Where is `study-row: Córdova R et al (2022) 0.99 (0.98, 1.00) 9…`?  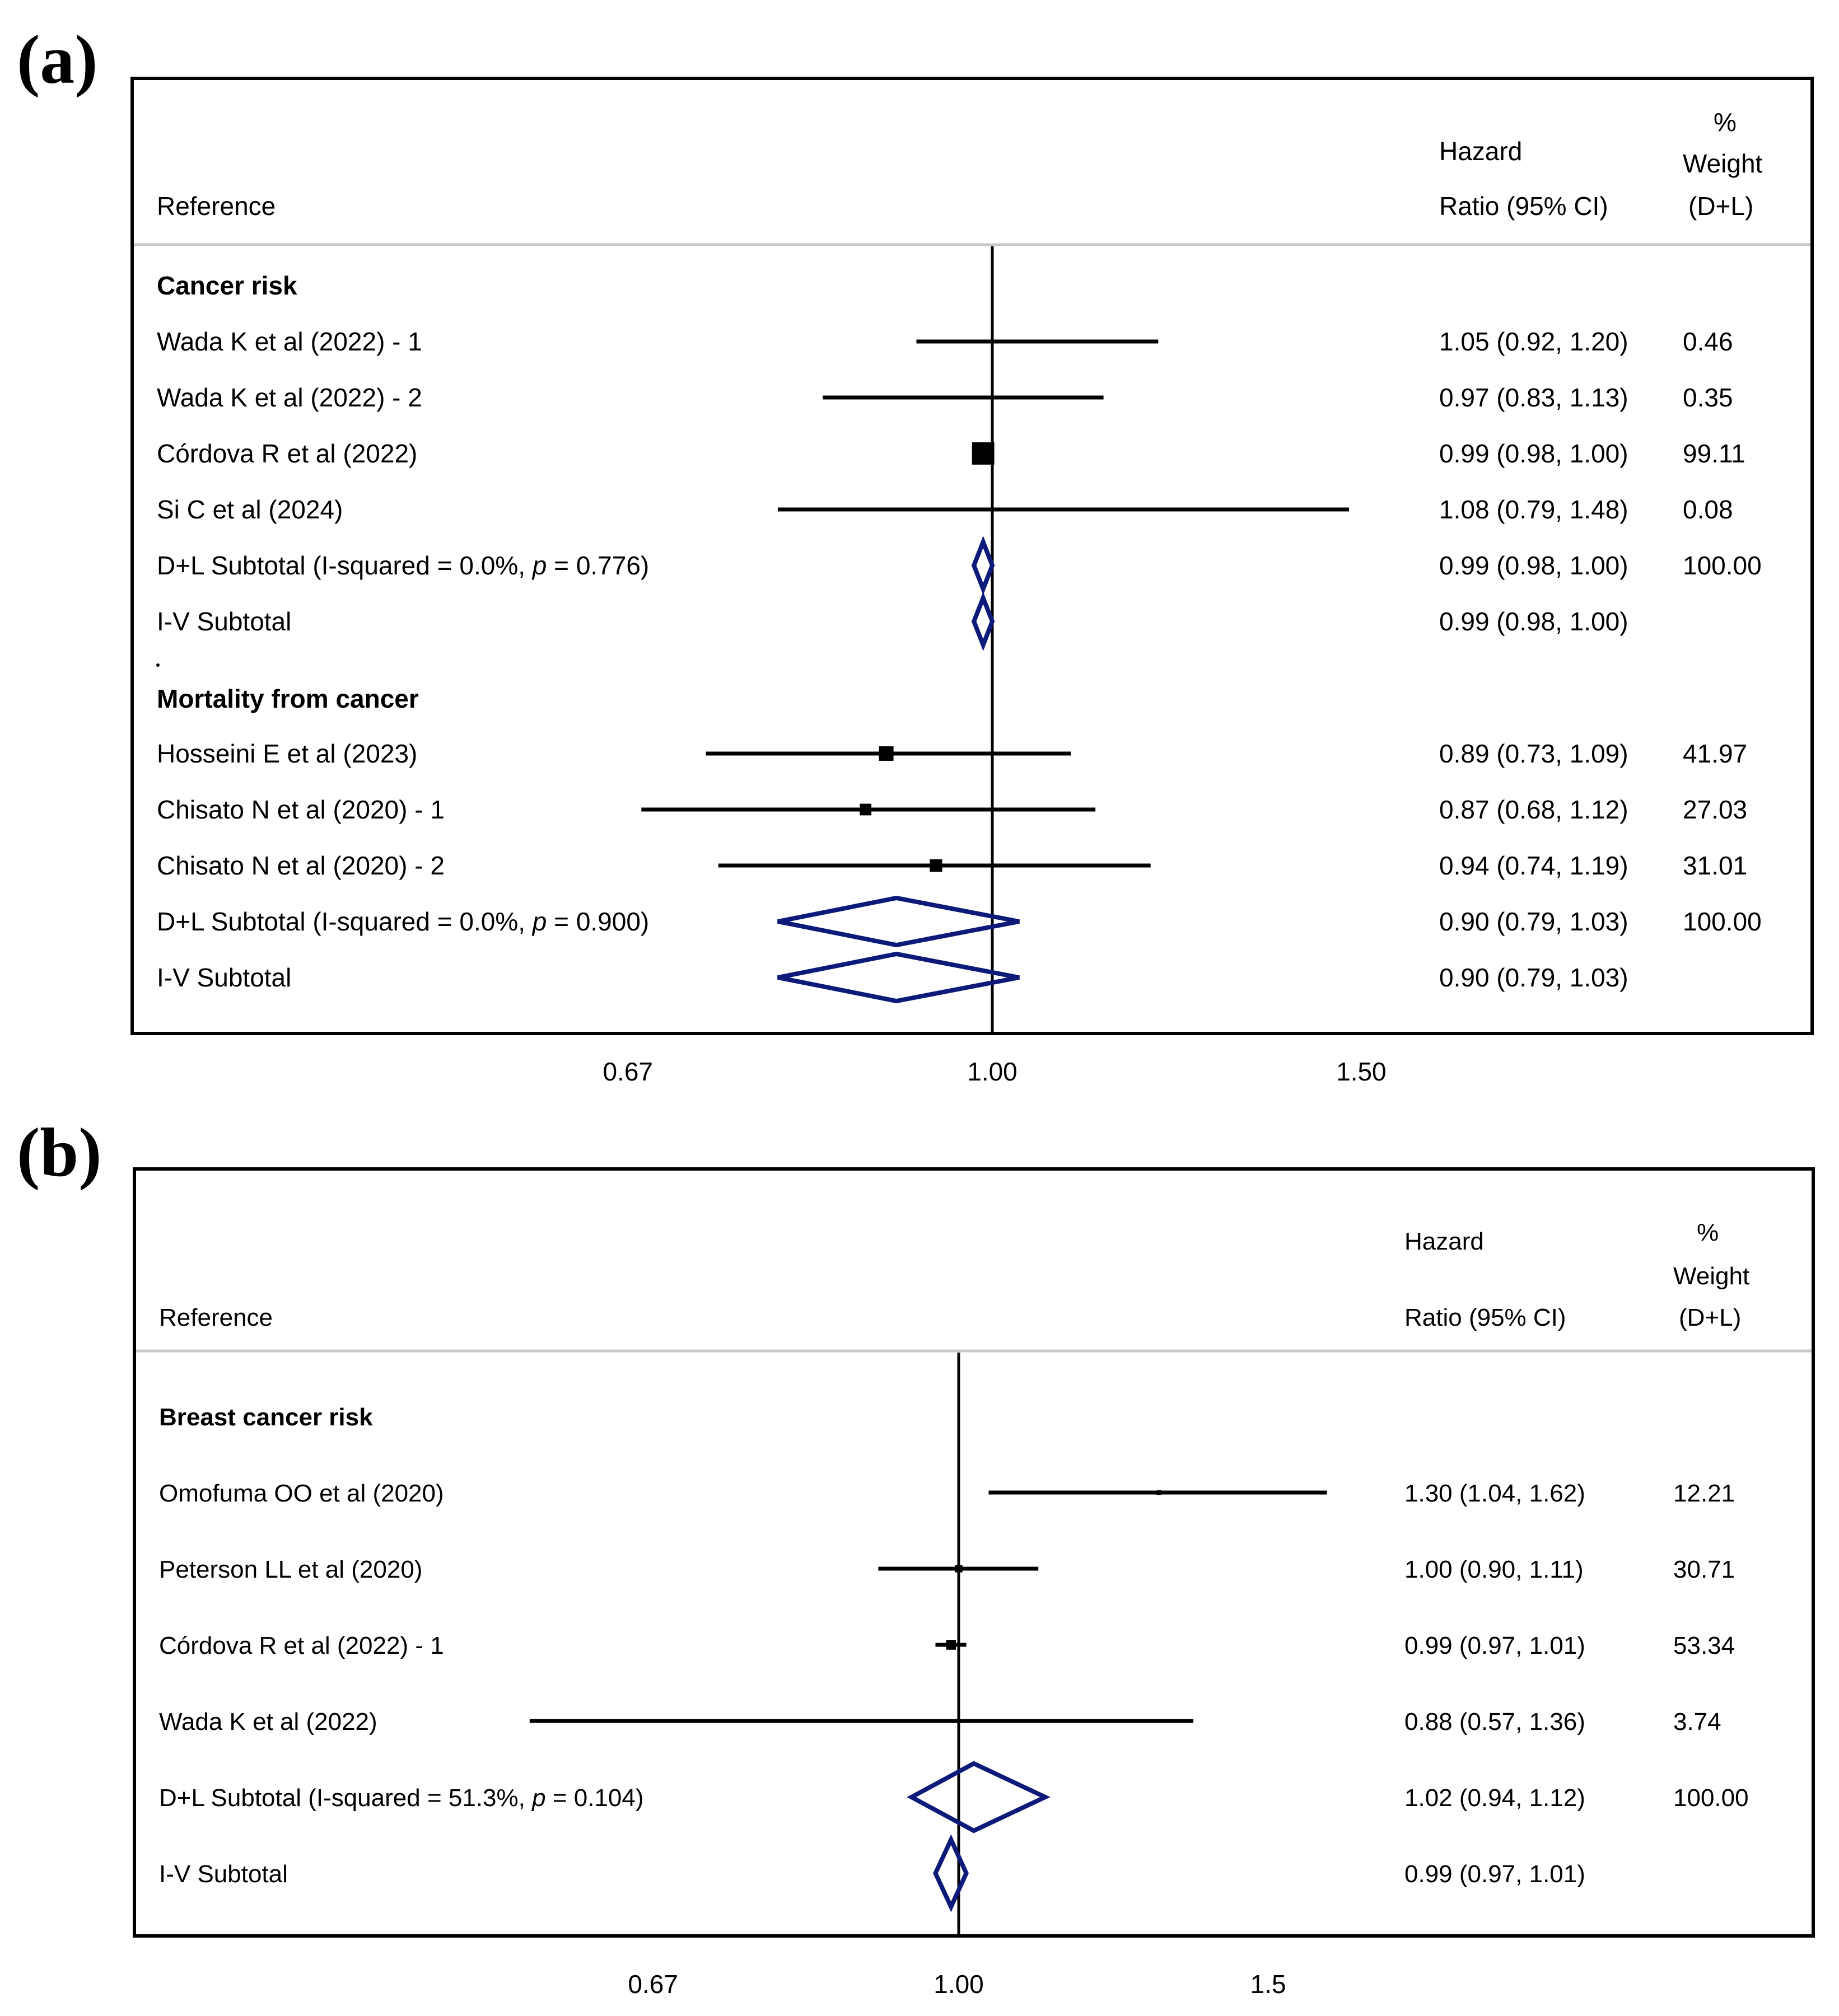
study-row: Córdova R et al (2022) 0.99 (0.98, 1.00) 9… is located at coordinates (951, 453).